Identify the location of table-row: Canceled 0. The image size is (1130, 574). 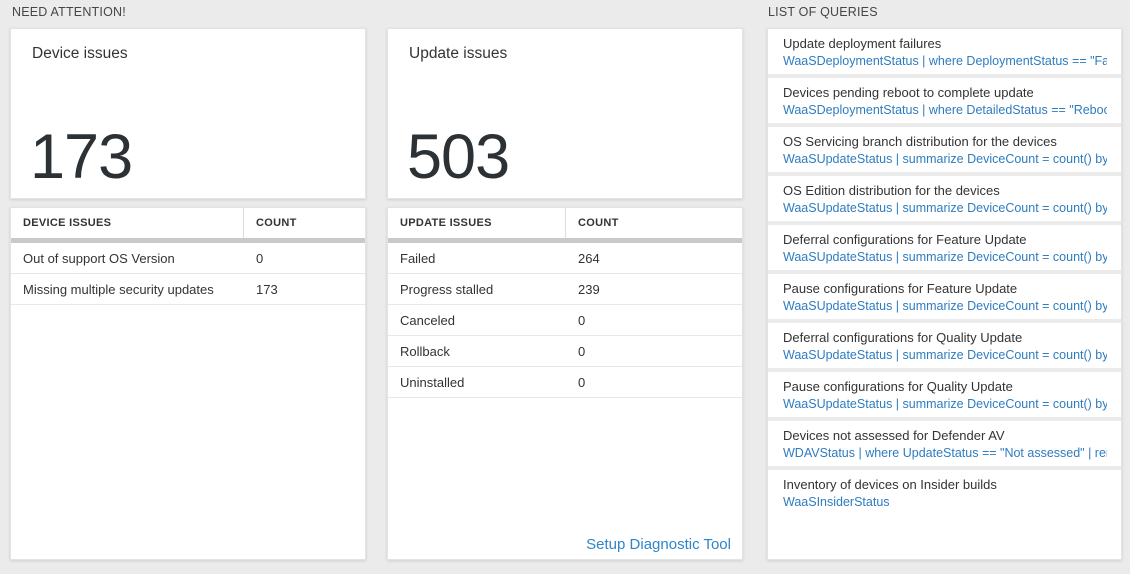
(565, 320).